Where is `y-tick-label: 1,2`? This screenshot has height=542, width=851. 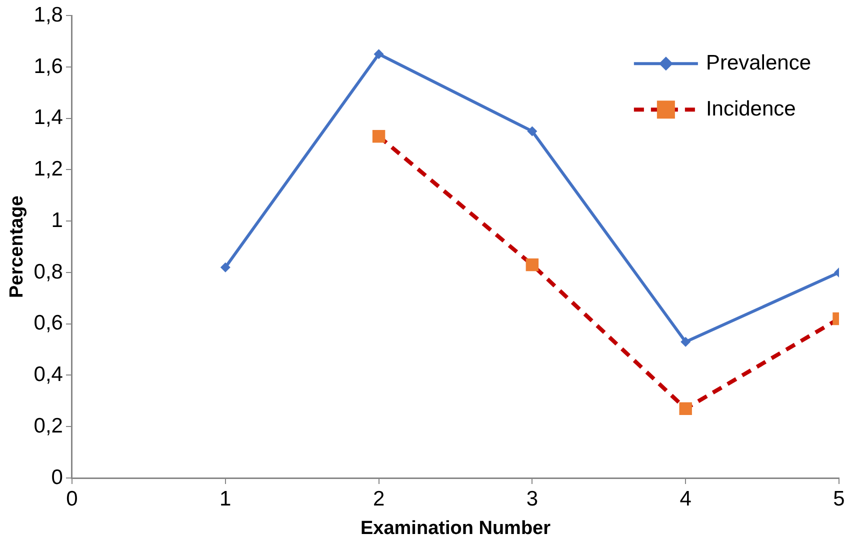
y-tick-label: 1,2 is located at coordinates (48, 169).